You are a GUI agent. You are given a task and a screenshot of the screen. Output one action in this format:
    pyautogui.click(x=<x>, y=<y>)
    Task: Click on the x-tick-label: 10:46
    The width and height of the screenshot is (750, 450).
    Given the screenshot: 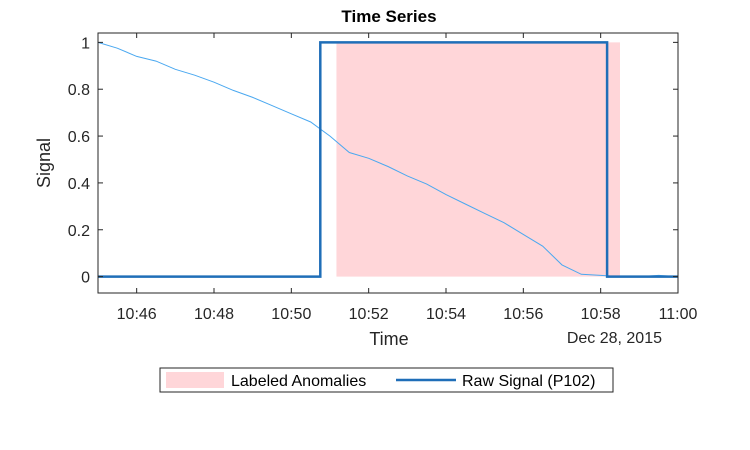 What is the action you would take?
    pyautogui.click(x=137, y=314)
    